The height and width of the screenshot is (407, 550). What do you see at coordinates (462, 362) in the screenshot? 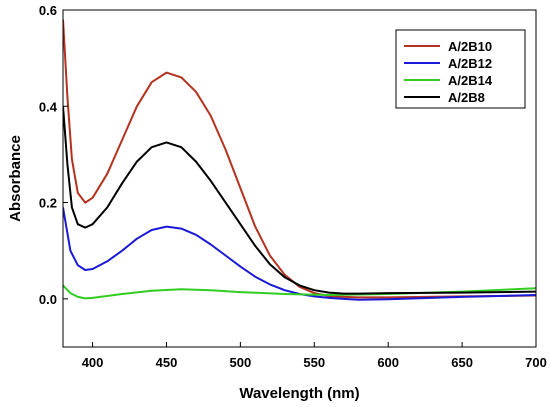
I see `x-tick-label: 650` at bounding box center [462, 362].